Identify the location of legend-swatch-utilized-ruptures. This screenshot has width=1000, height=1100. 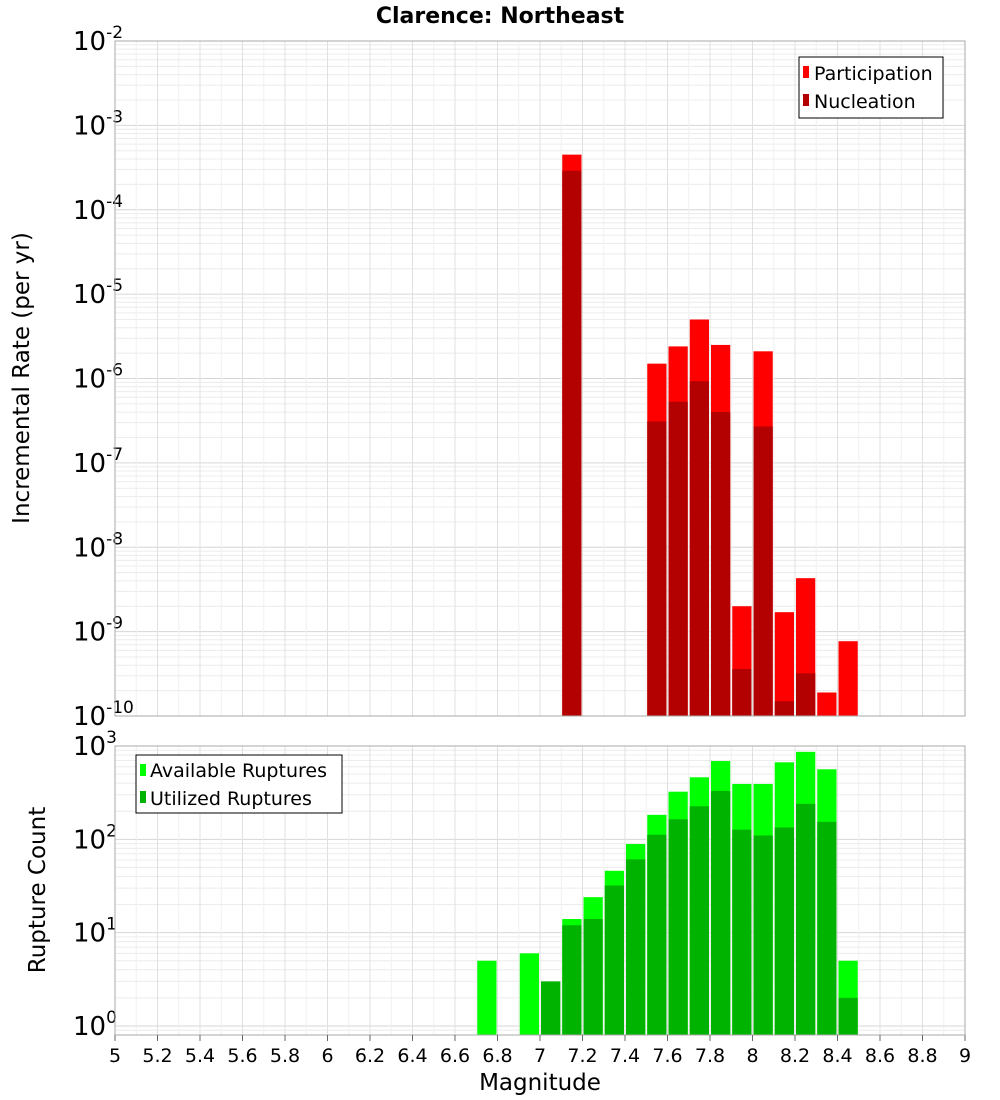
(143, 797).